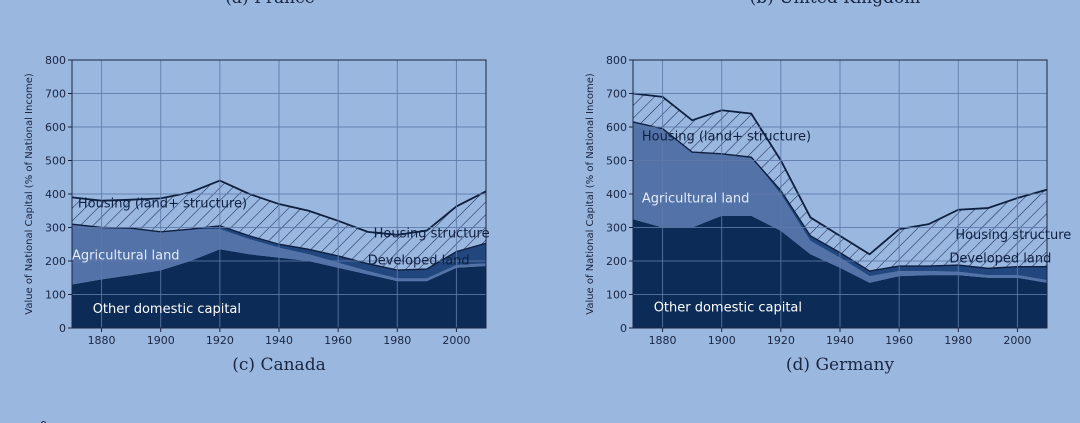 This screenshot has height=423, width=1080. Describe the element at coordinates (43, 421) in the screenshot. I see `footer-mark: 0` at that location.